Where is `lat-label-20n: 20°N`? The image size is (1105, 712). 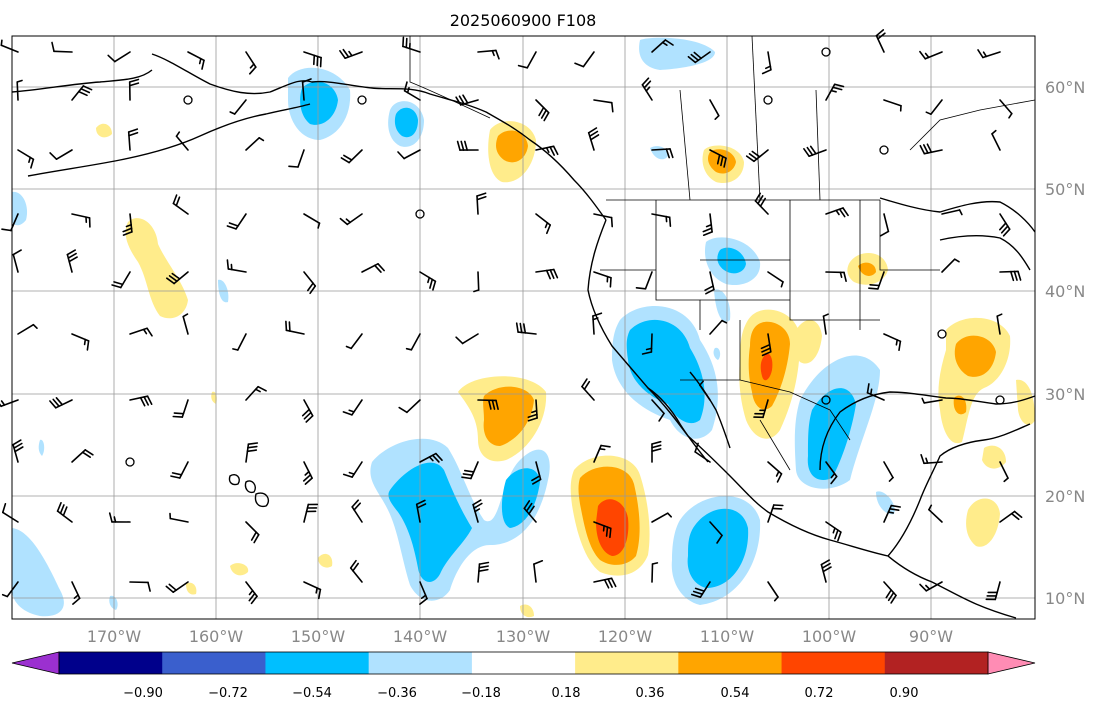
lat-label-20n: 20°N is located at coordinates (1065, 496).